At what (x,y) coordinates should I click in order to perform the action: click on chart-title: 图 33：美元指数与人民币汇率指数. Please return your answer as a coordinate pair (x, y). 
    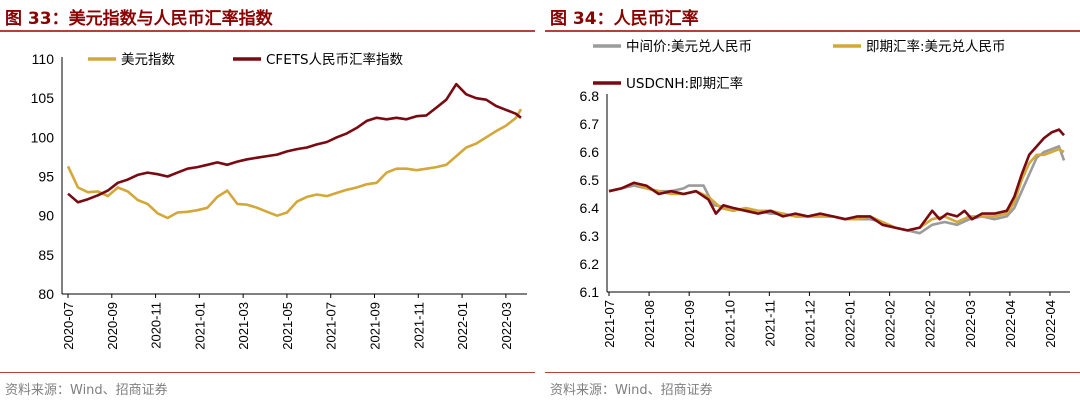
    Looking at the image, I should click on (139, 19).